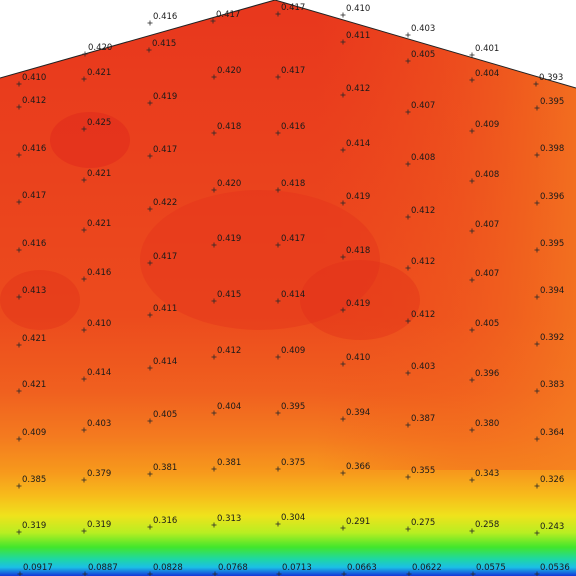  Describe the element at coordinates (555, 568) in the screenshot. I see `probe-value-label: 0.0536` at that location.